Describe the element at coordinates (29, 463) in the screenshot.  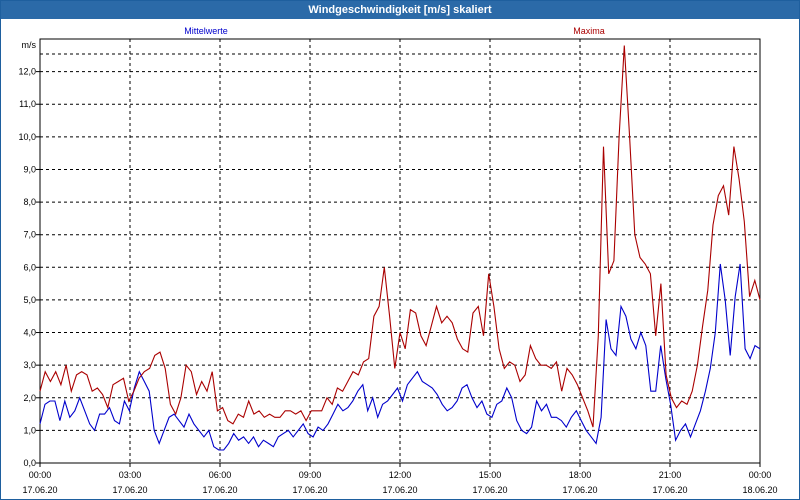
I see `y-tick-label: 0,0` at that location.